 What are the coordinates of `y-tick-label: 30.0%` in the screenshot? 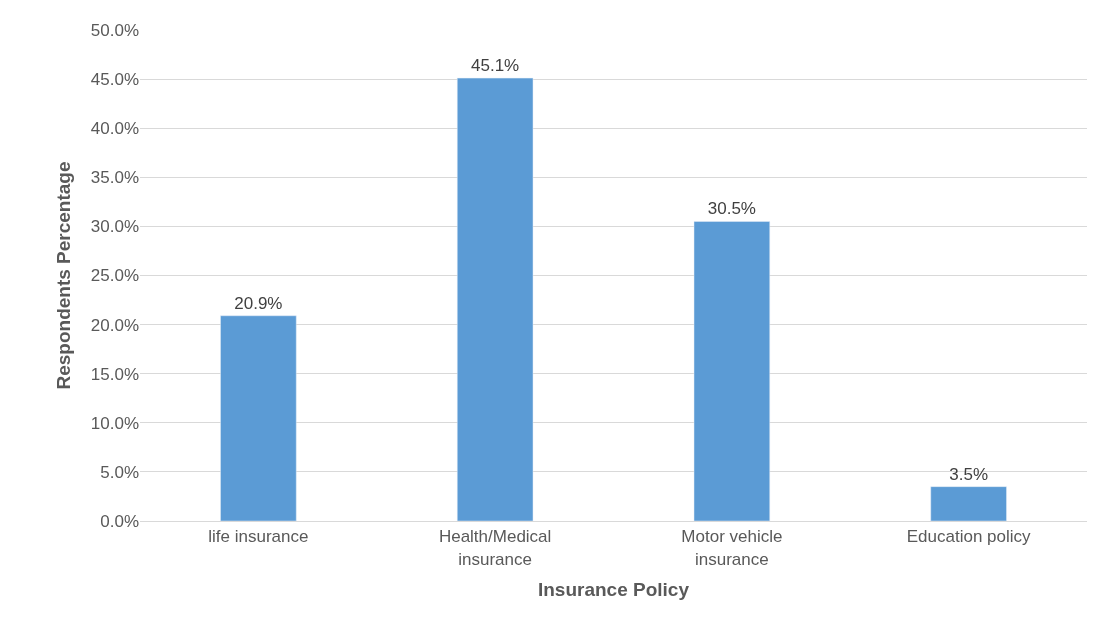 It's located at (114, 227).